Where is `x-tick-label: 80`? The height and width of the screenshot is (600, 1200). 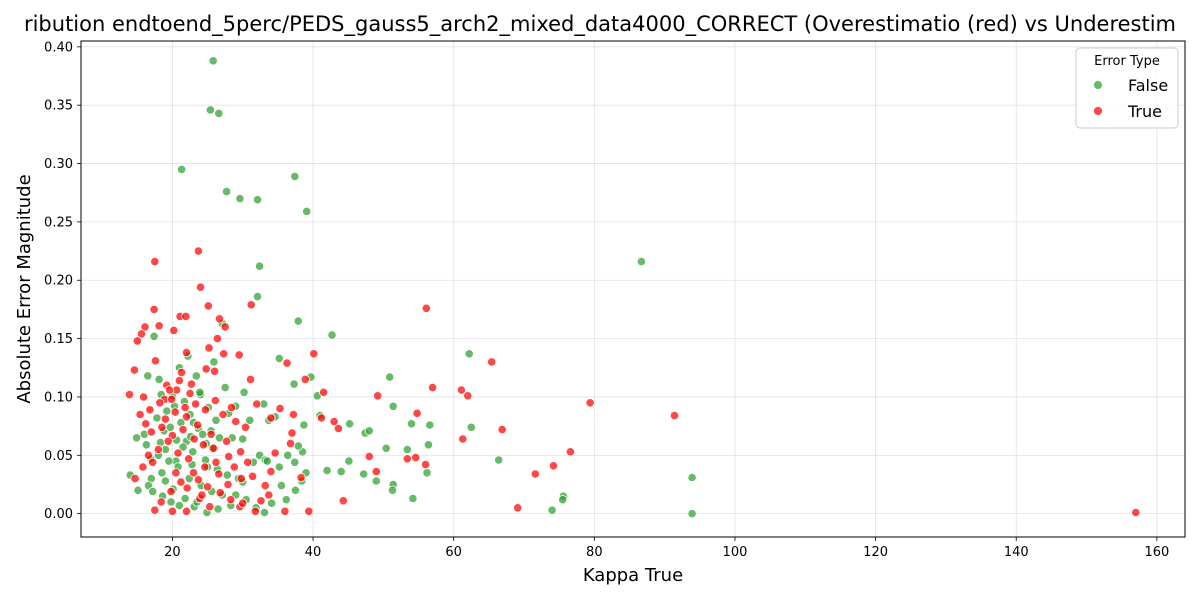 x-tick-label: 80 is located at coordinates (594, 552).